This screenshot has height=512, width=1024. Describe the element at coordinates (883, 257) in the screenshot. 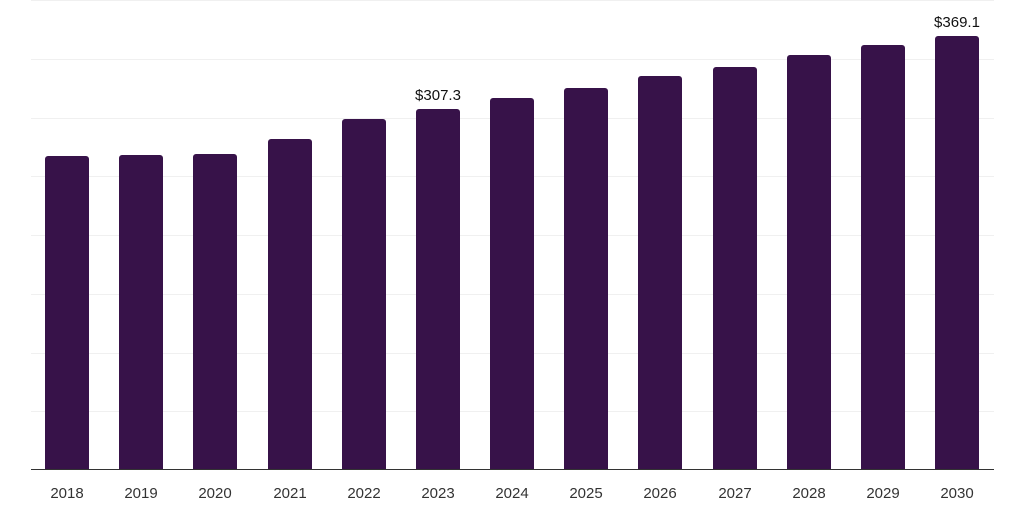

I see `bar-2029` at that location.